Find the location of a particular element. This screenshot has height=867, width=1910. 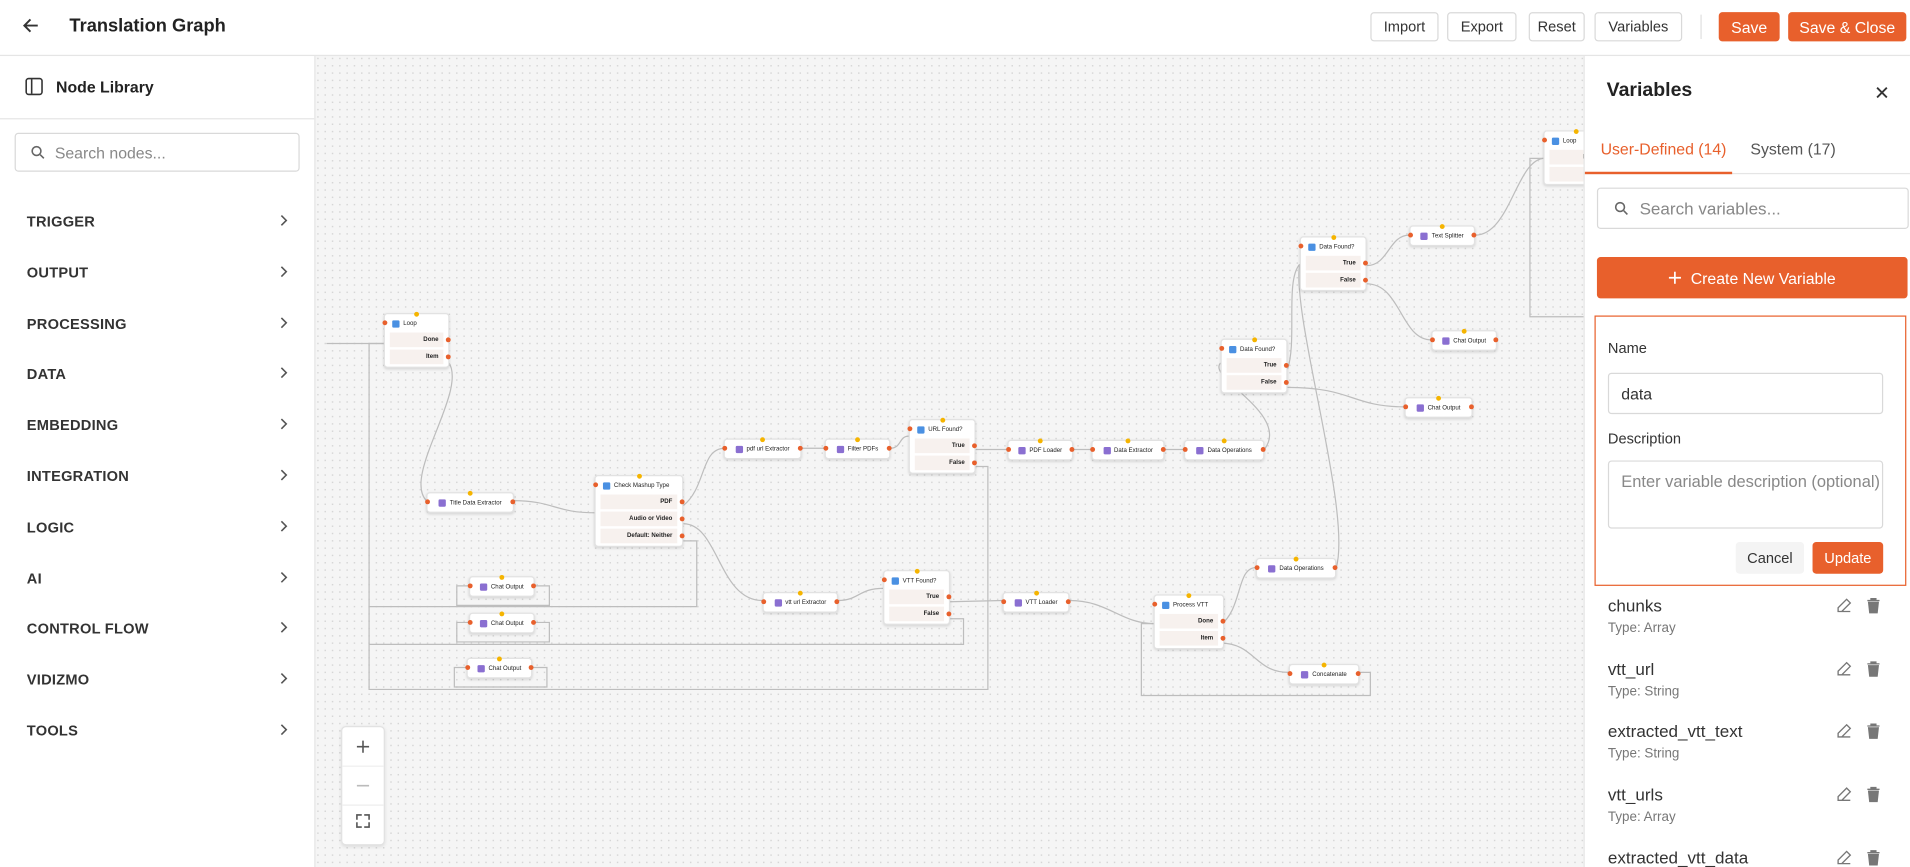

graph-node: Text Splitter is located at coordinates (1442, 235).